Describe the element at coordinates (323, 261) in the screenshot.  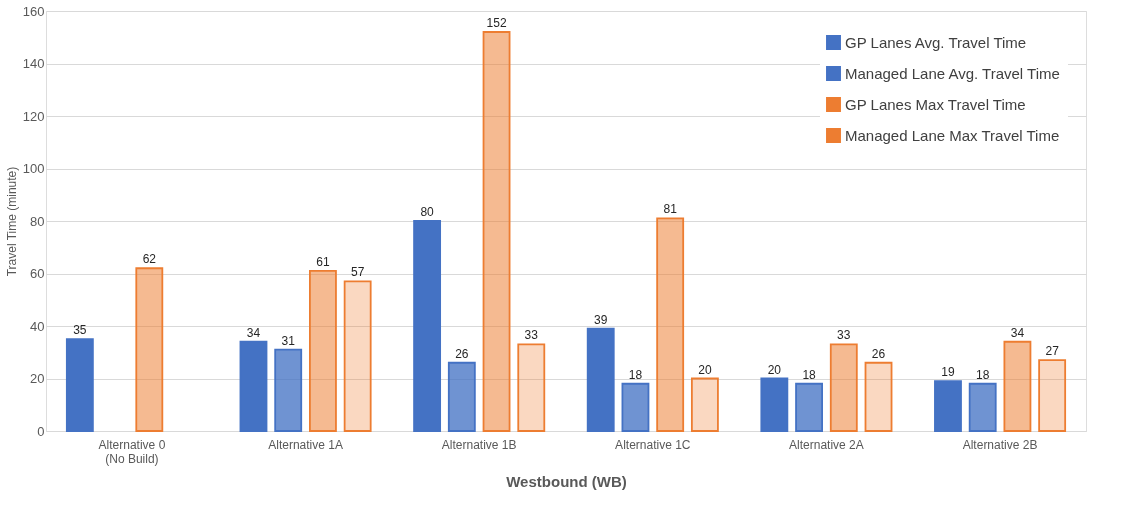
I see `data-label: 61` at that location.